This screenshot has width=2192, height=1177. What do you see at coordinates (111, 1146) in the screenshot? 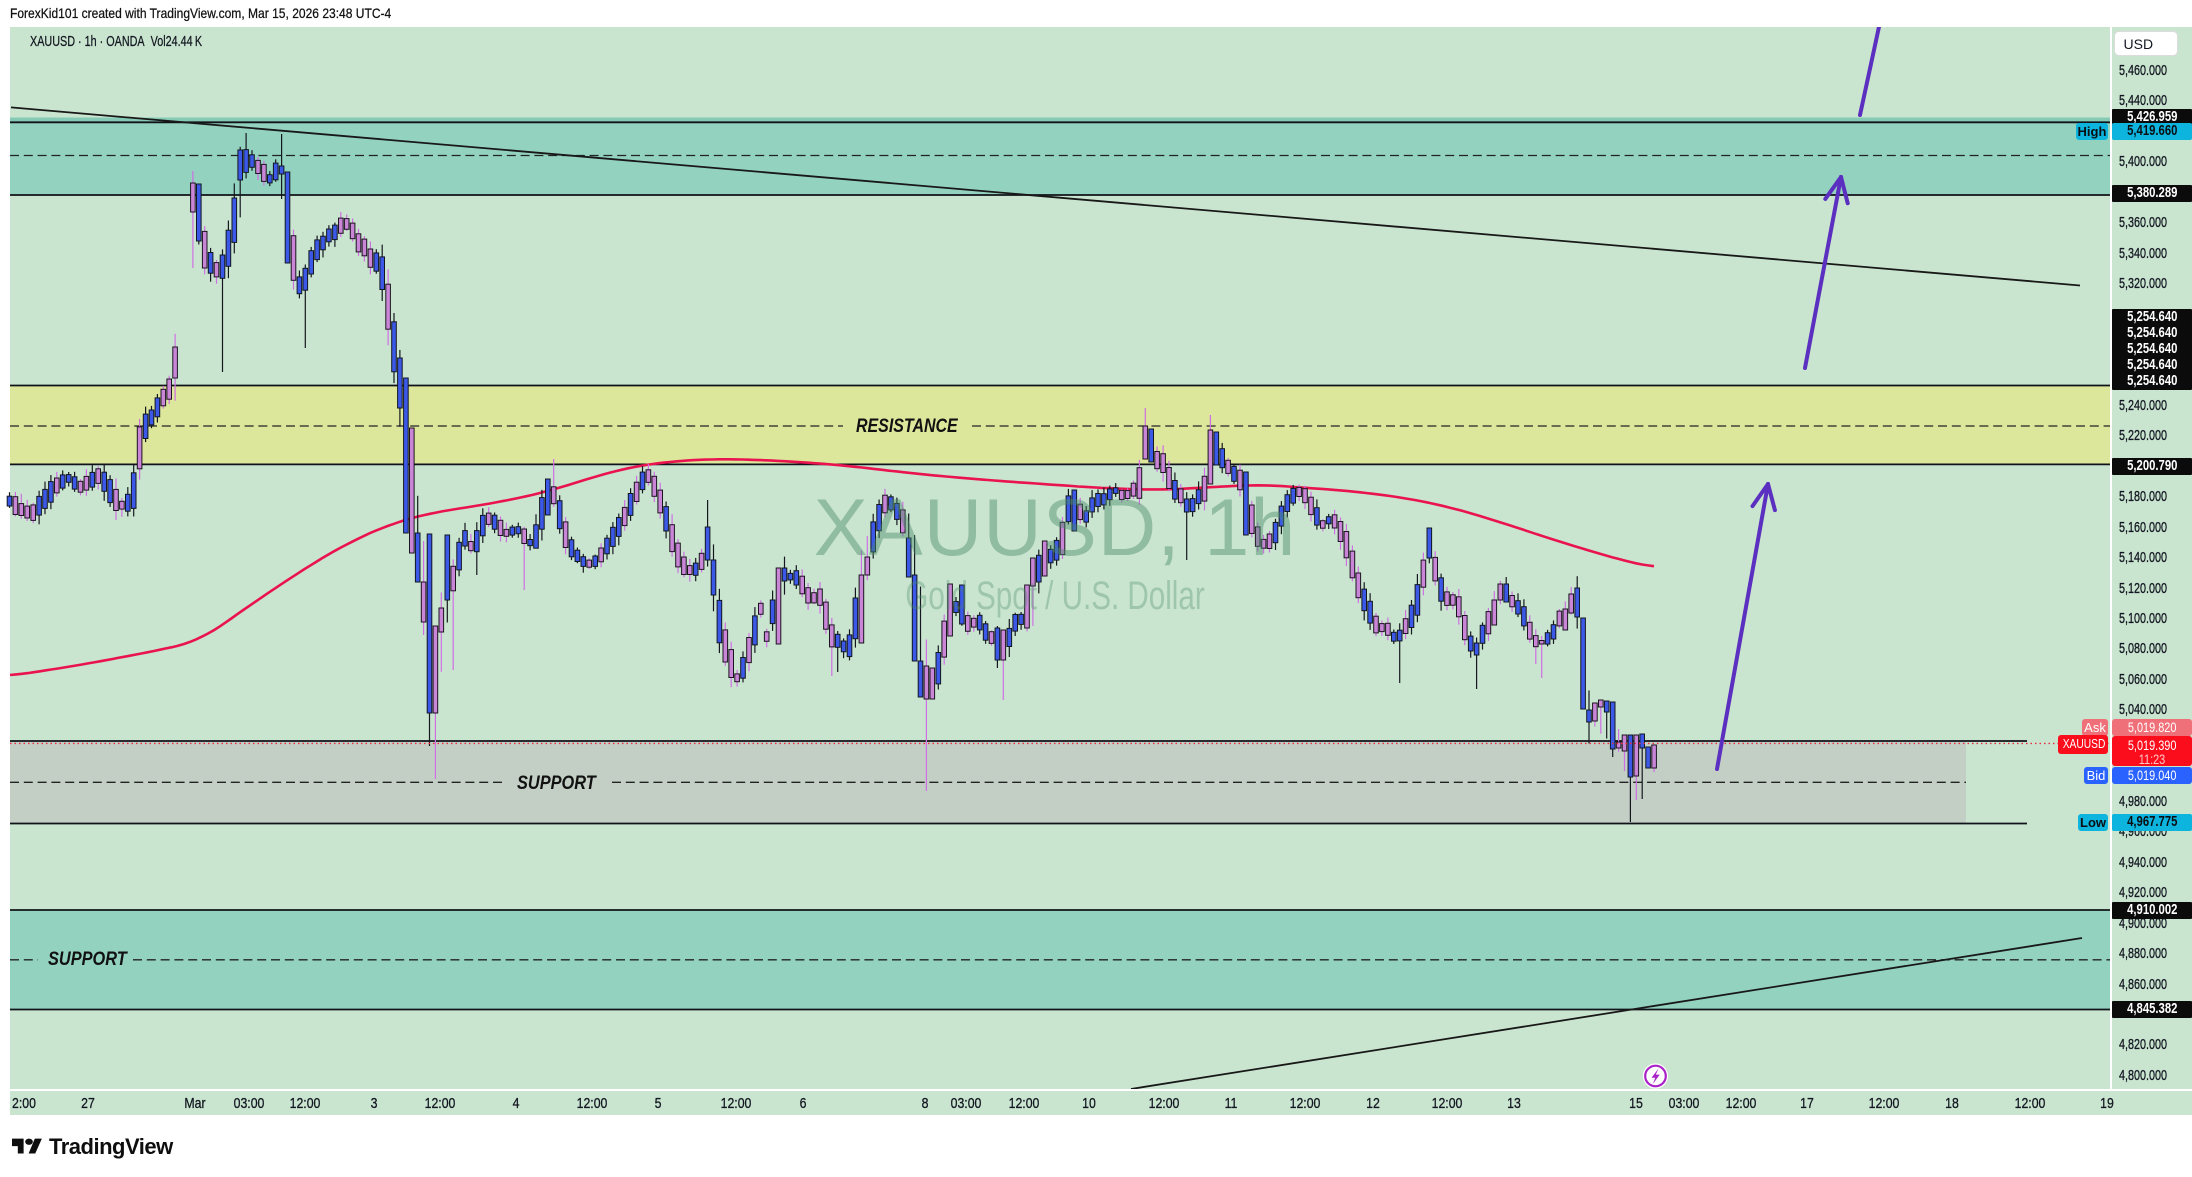
I see `svg-text: TradingView` at bounding box center [111, 1146].